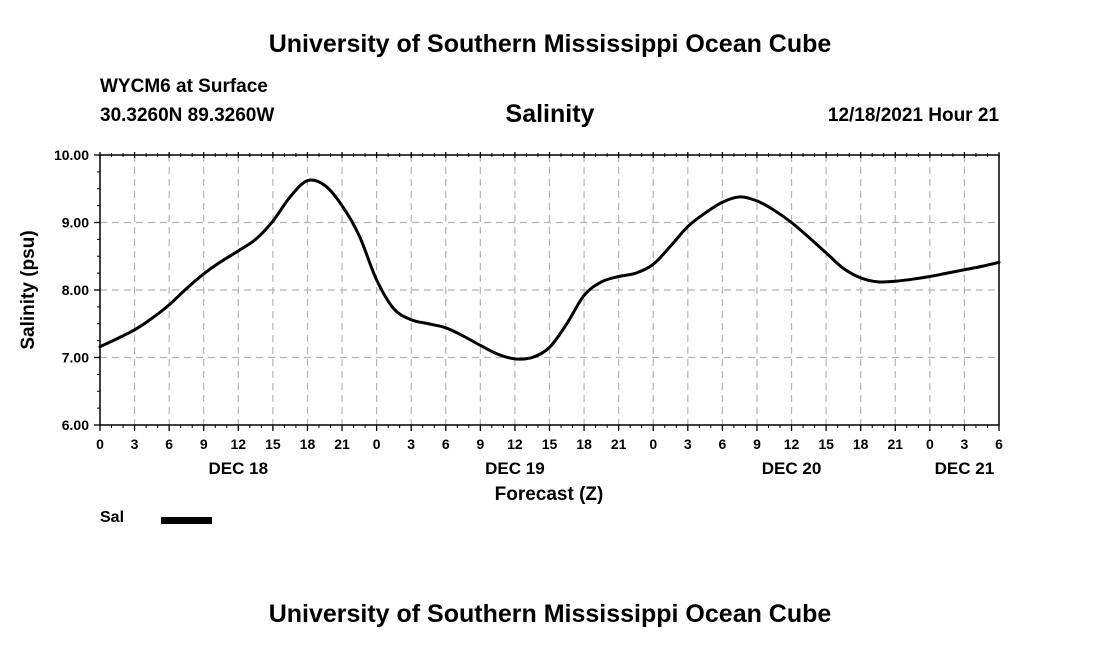 The image size is (1100, 650). I want to click on date-label: DEC 21, so click(965, 468).